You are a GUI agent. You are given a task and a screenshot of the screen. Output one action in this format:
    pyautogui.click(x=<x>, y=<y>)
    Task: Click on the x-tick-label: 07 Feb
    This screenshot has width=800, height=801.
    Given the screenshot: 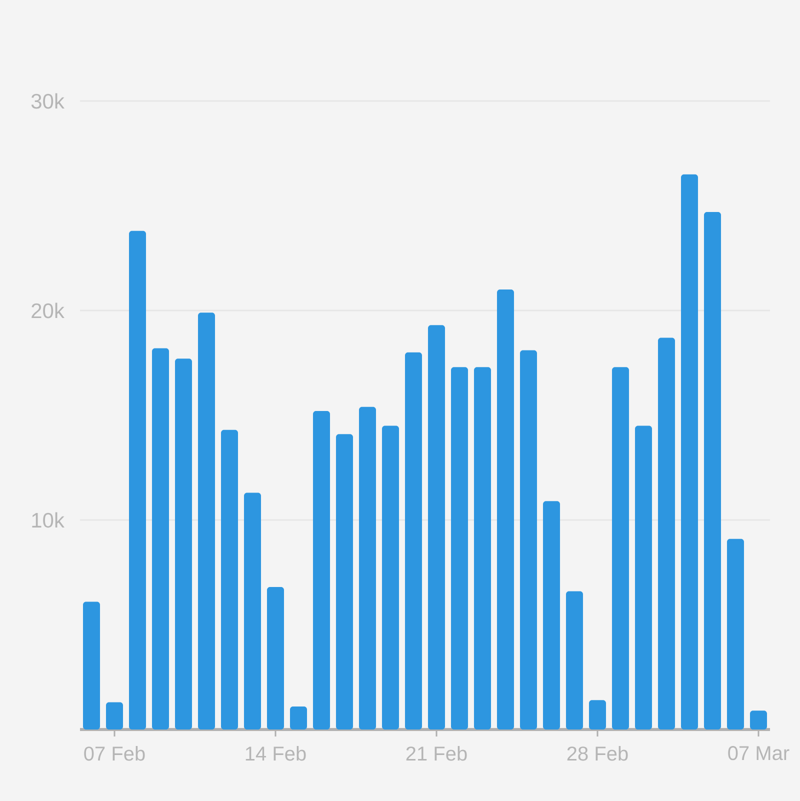 What is the action you would take?
    pyautogui.click(x=114, y=753)
    